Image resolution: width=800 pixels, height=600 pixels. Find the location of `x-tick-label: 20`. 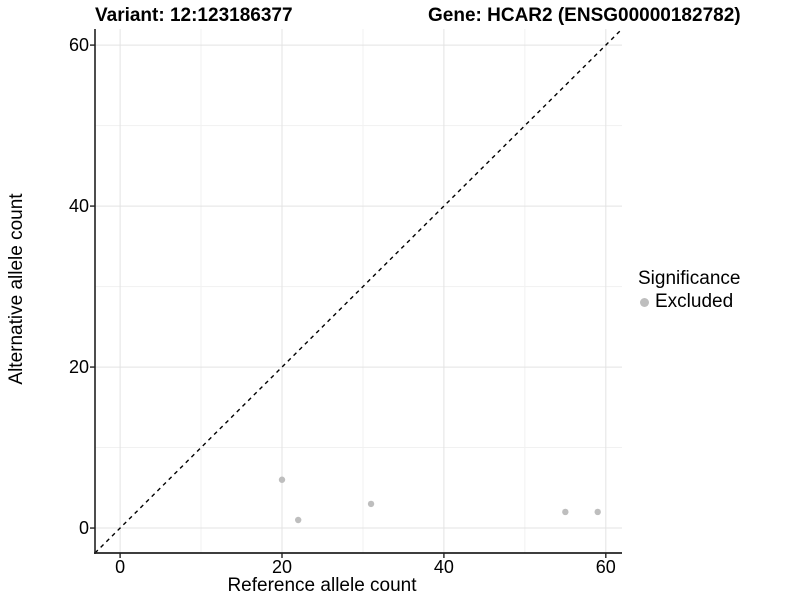

x-tick-label: 20 is located at coordinates (282, 567).